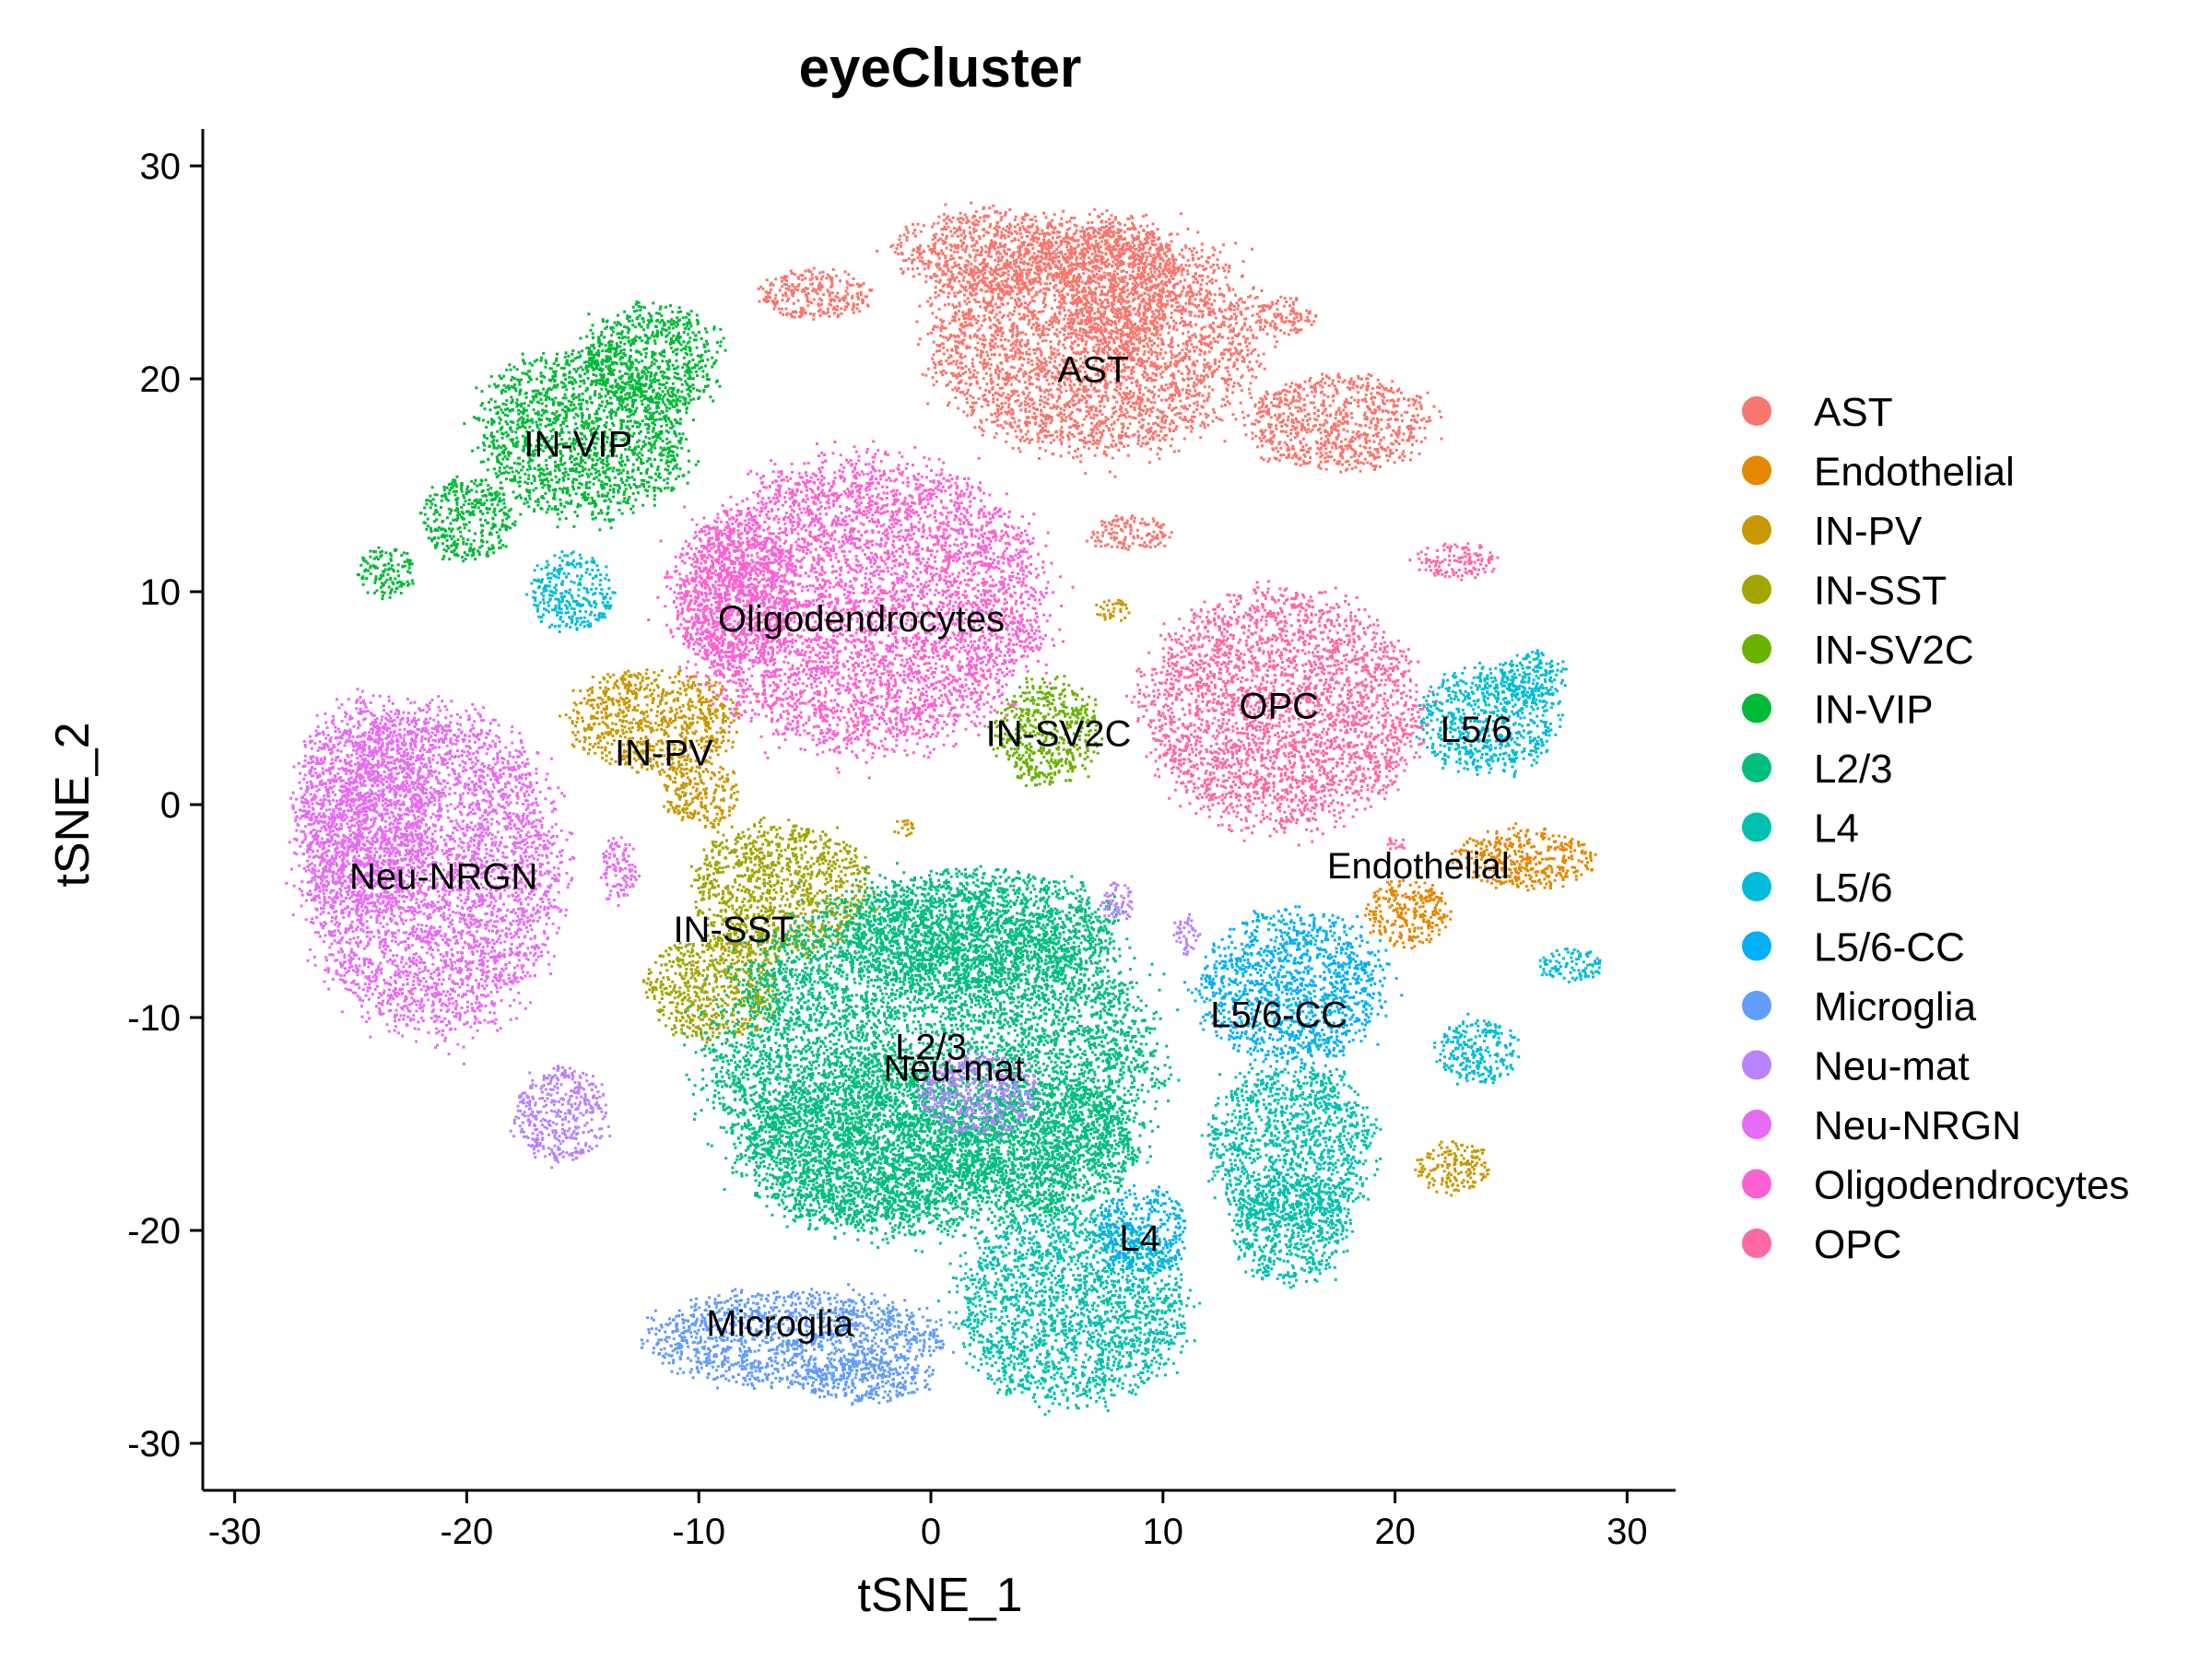 This screenshot has height=1659, width=2212. Describe the element at coordinates (1889, 948) in the screenshot. I see `legend-label: L5/6-CC` at that location.